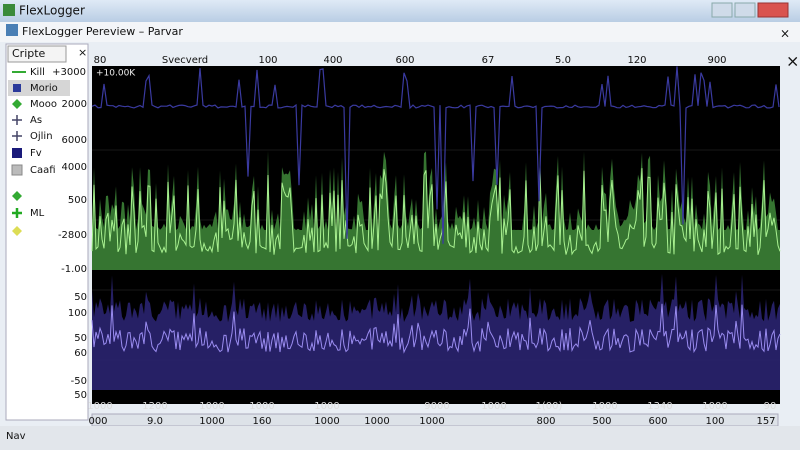 Image resolution: width=800 pixels, height=454 pixels. Describe the element at coordinates (785, 34) in the screenshot. I see `tab-close: ×` at that location.